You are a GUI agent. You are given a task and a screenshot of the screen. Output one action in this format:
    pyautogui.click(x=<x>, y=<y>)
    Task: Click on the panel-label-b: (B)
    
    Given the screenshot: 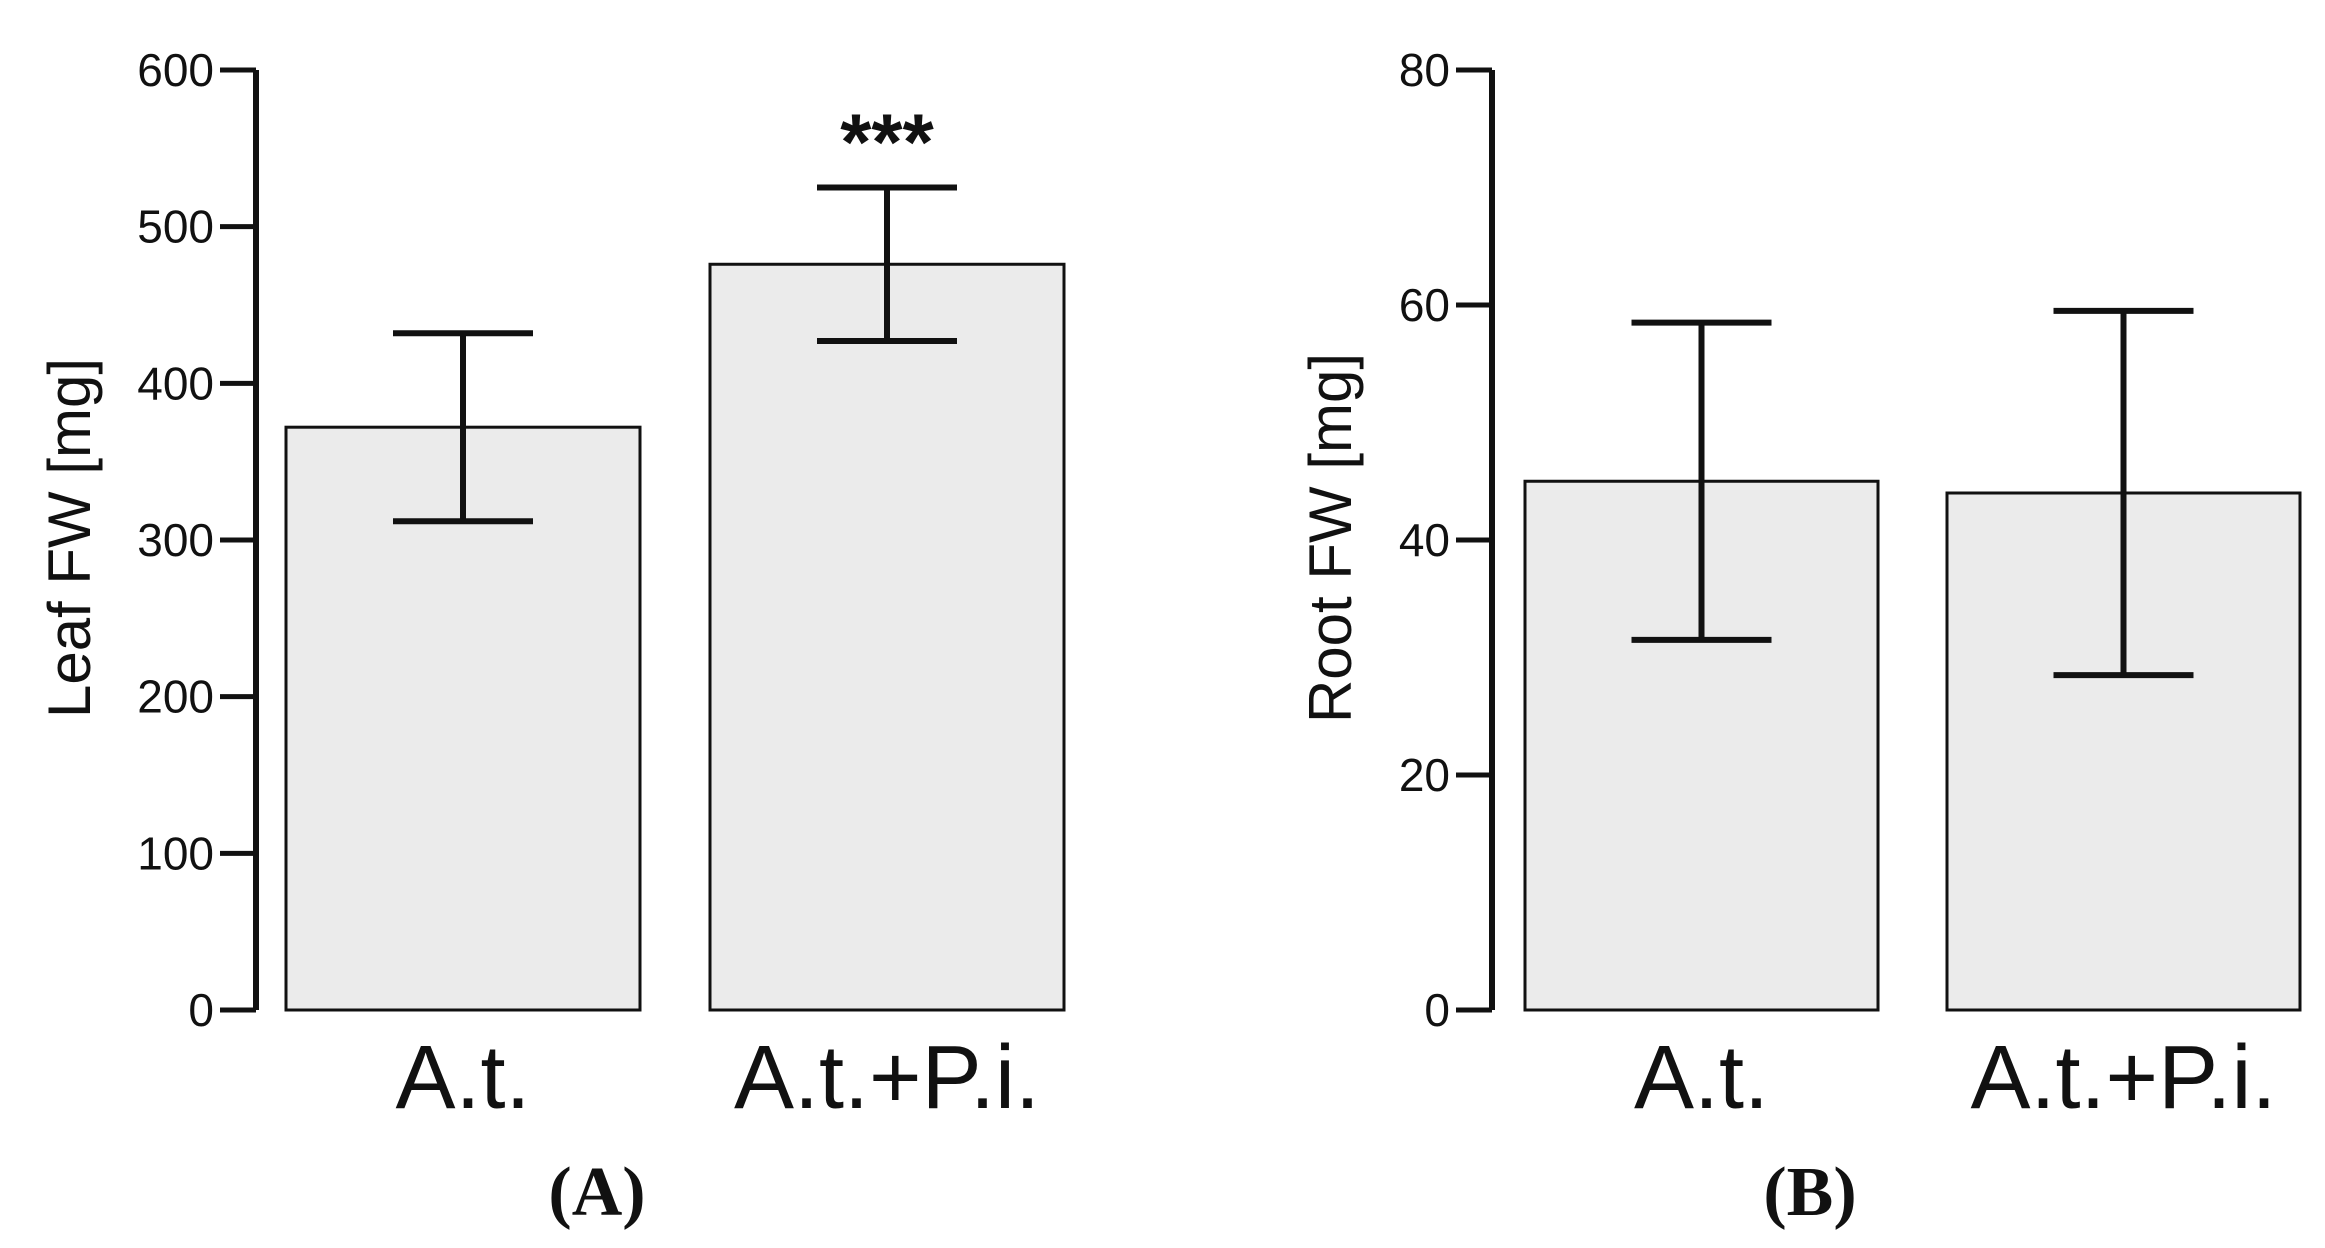 What is the action you would take?
    pyautogui.click(x=1809, y=1192)
    